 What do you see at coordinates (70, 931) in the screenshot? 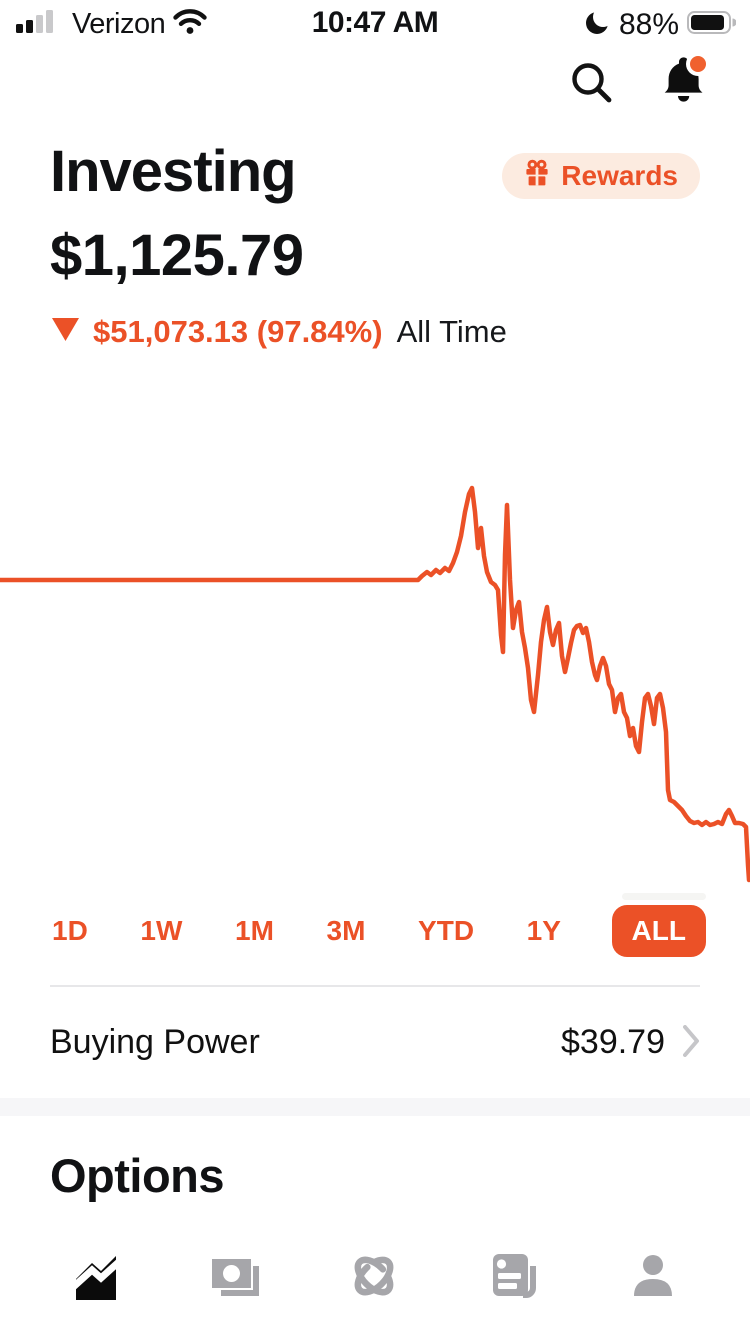
I see `range-1d-button: 1D` at bounding box center [70, 931].